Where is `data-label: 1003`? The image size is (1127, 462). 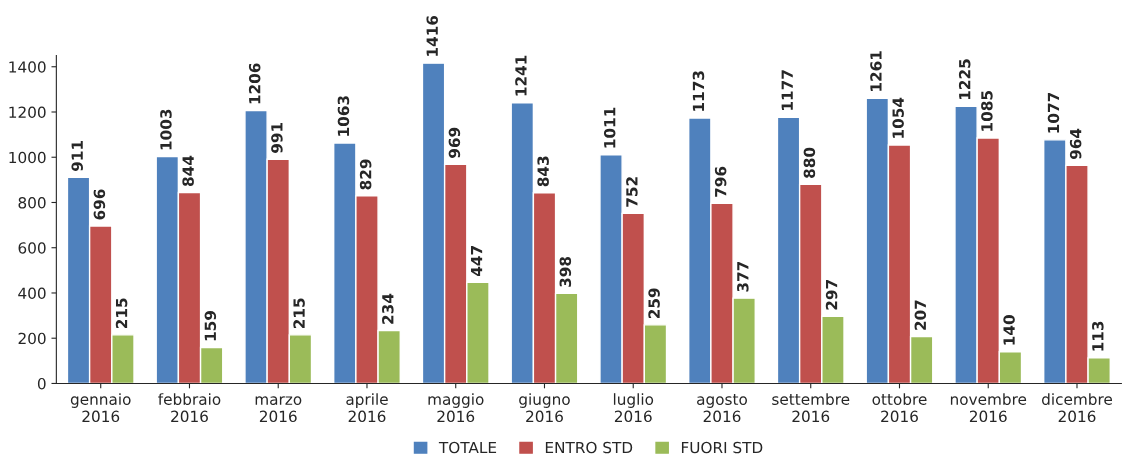
data-label: 1003 is located at coordinates (166, 129).